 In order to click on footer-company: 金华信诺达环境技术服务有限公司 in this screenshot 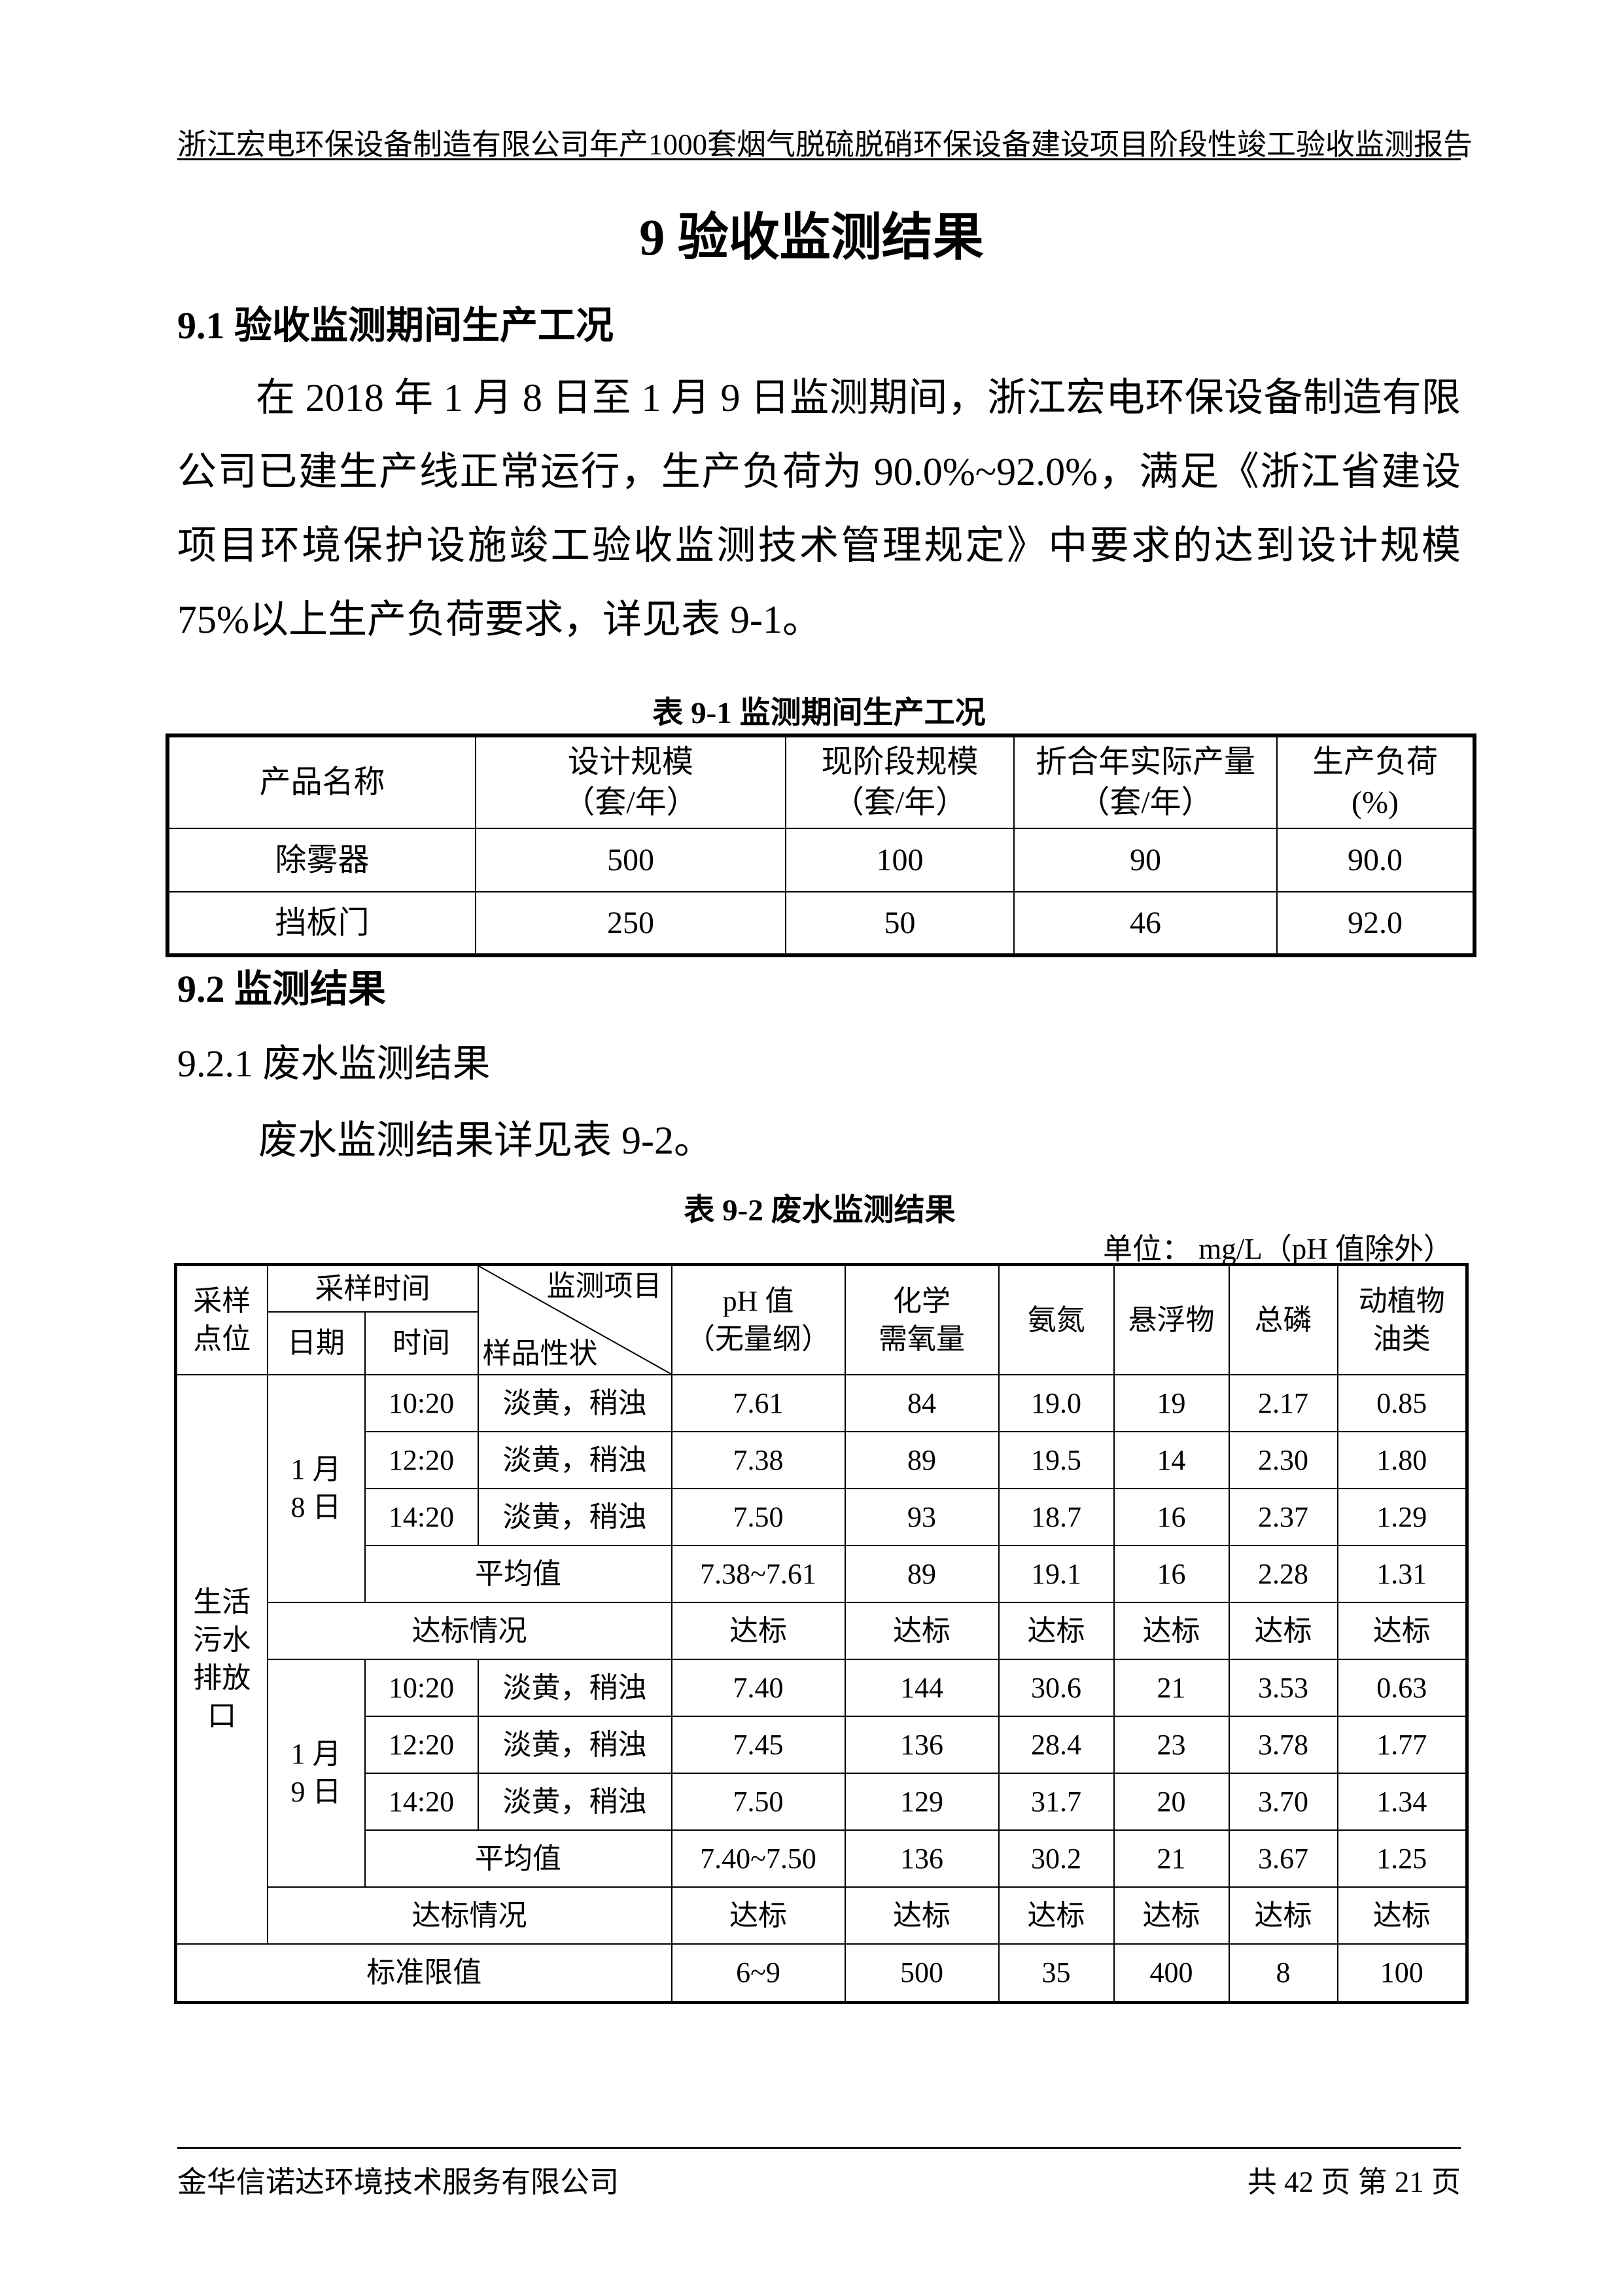, I will do `click(399, 2182)`.